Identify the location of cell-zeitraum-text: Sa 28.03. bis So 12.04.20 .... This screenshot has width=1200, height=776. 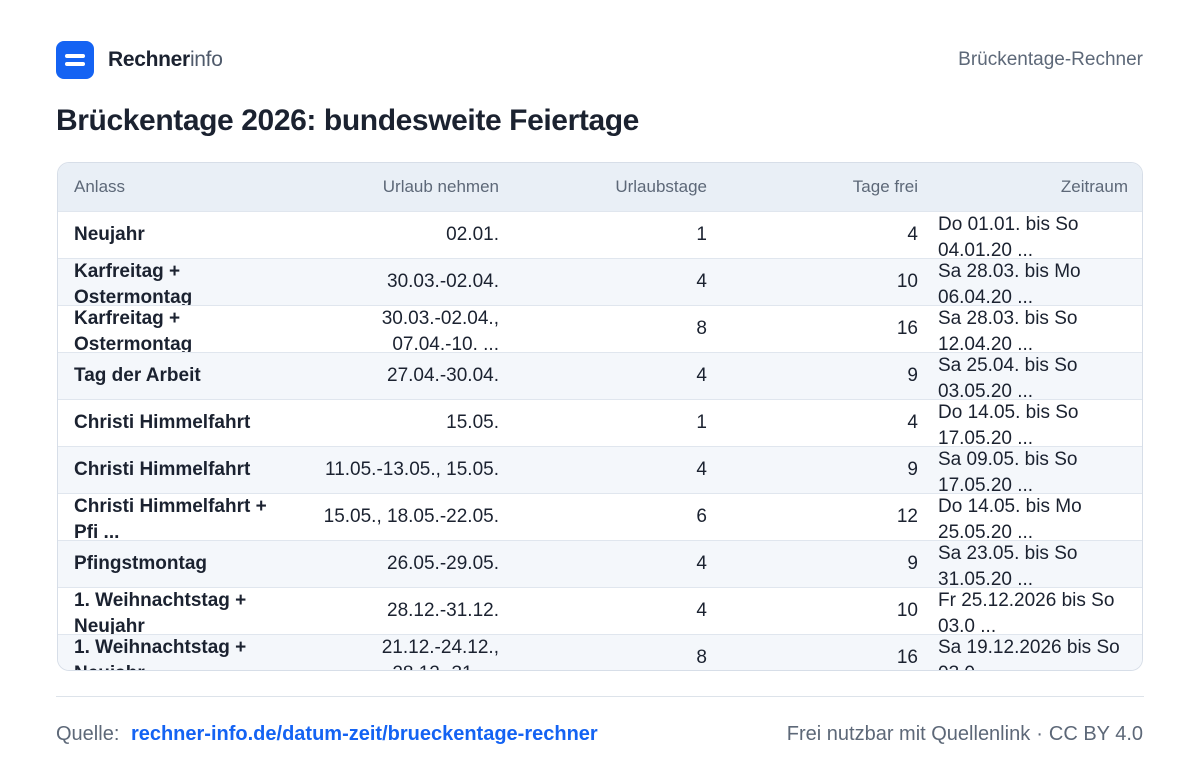
(1008, 329).